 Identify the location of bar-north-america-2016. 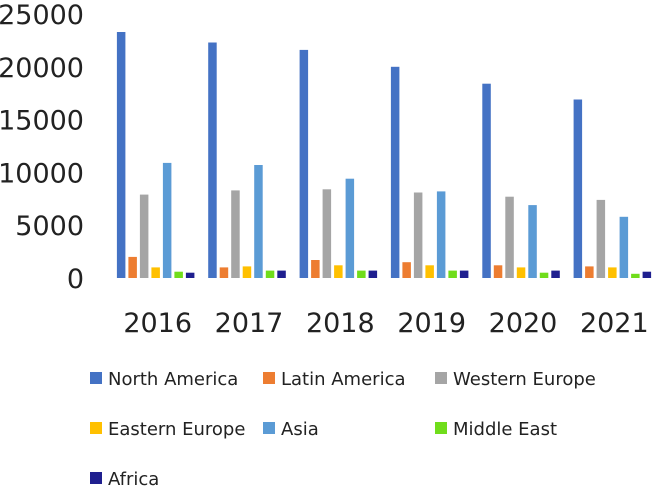
(121, 155).